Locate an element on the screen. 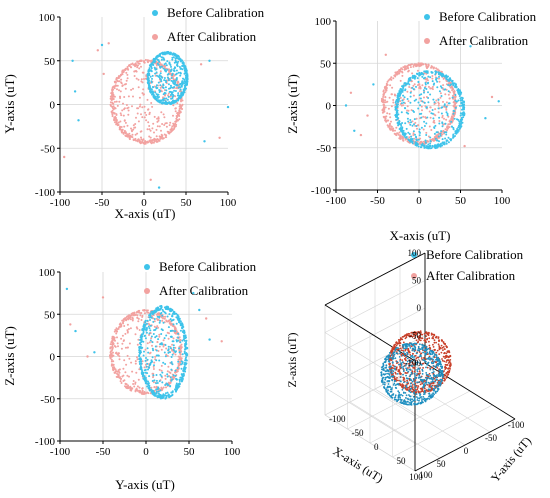 This screenshot has height=498, width=550. y-tick-label: -100 is located at coordinates (45, 442).